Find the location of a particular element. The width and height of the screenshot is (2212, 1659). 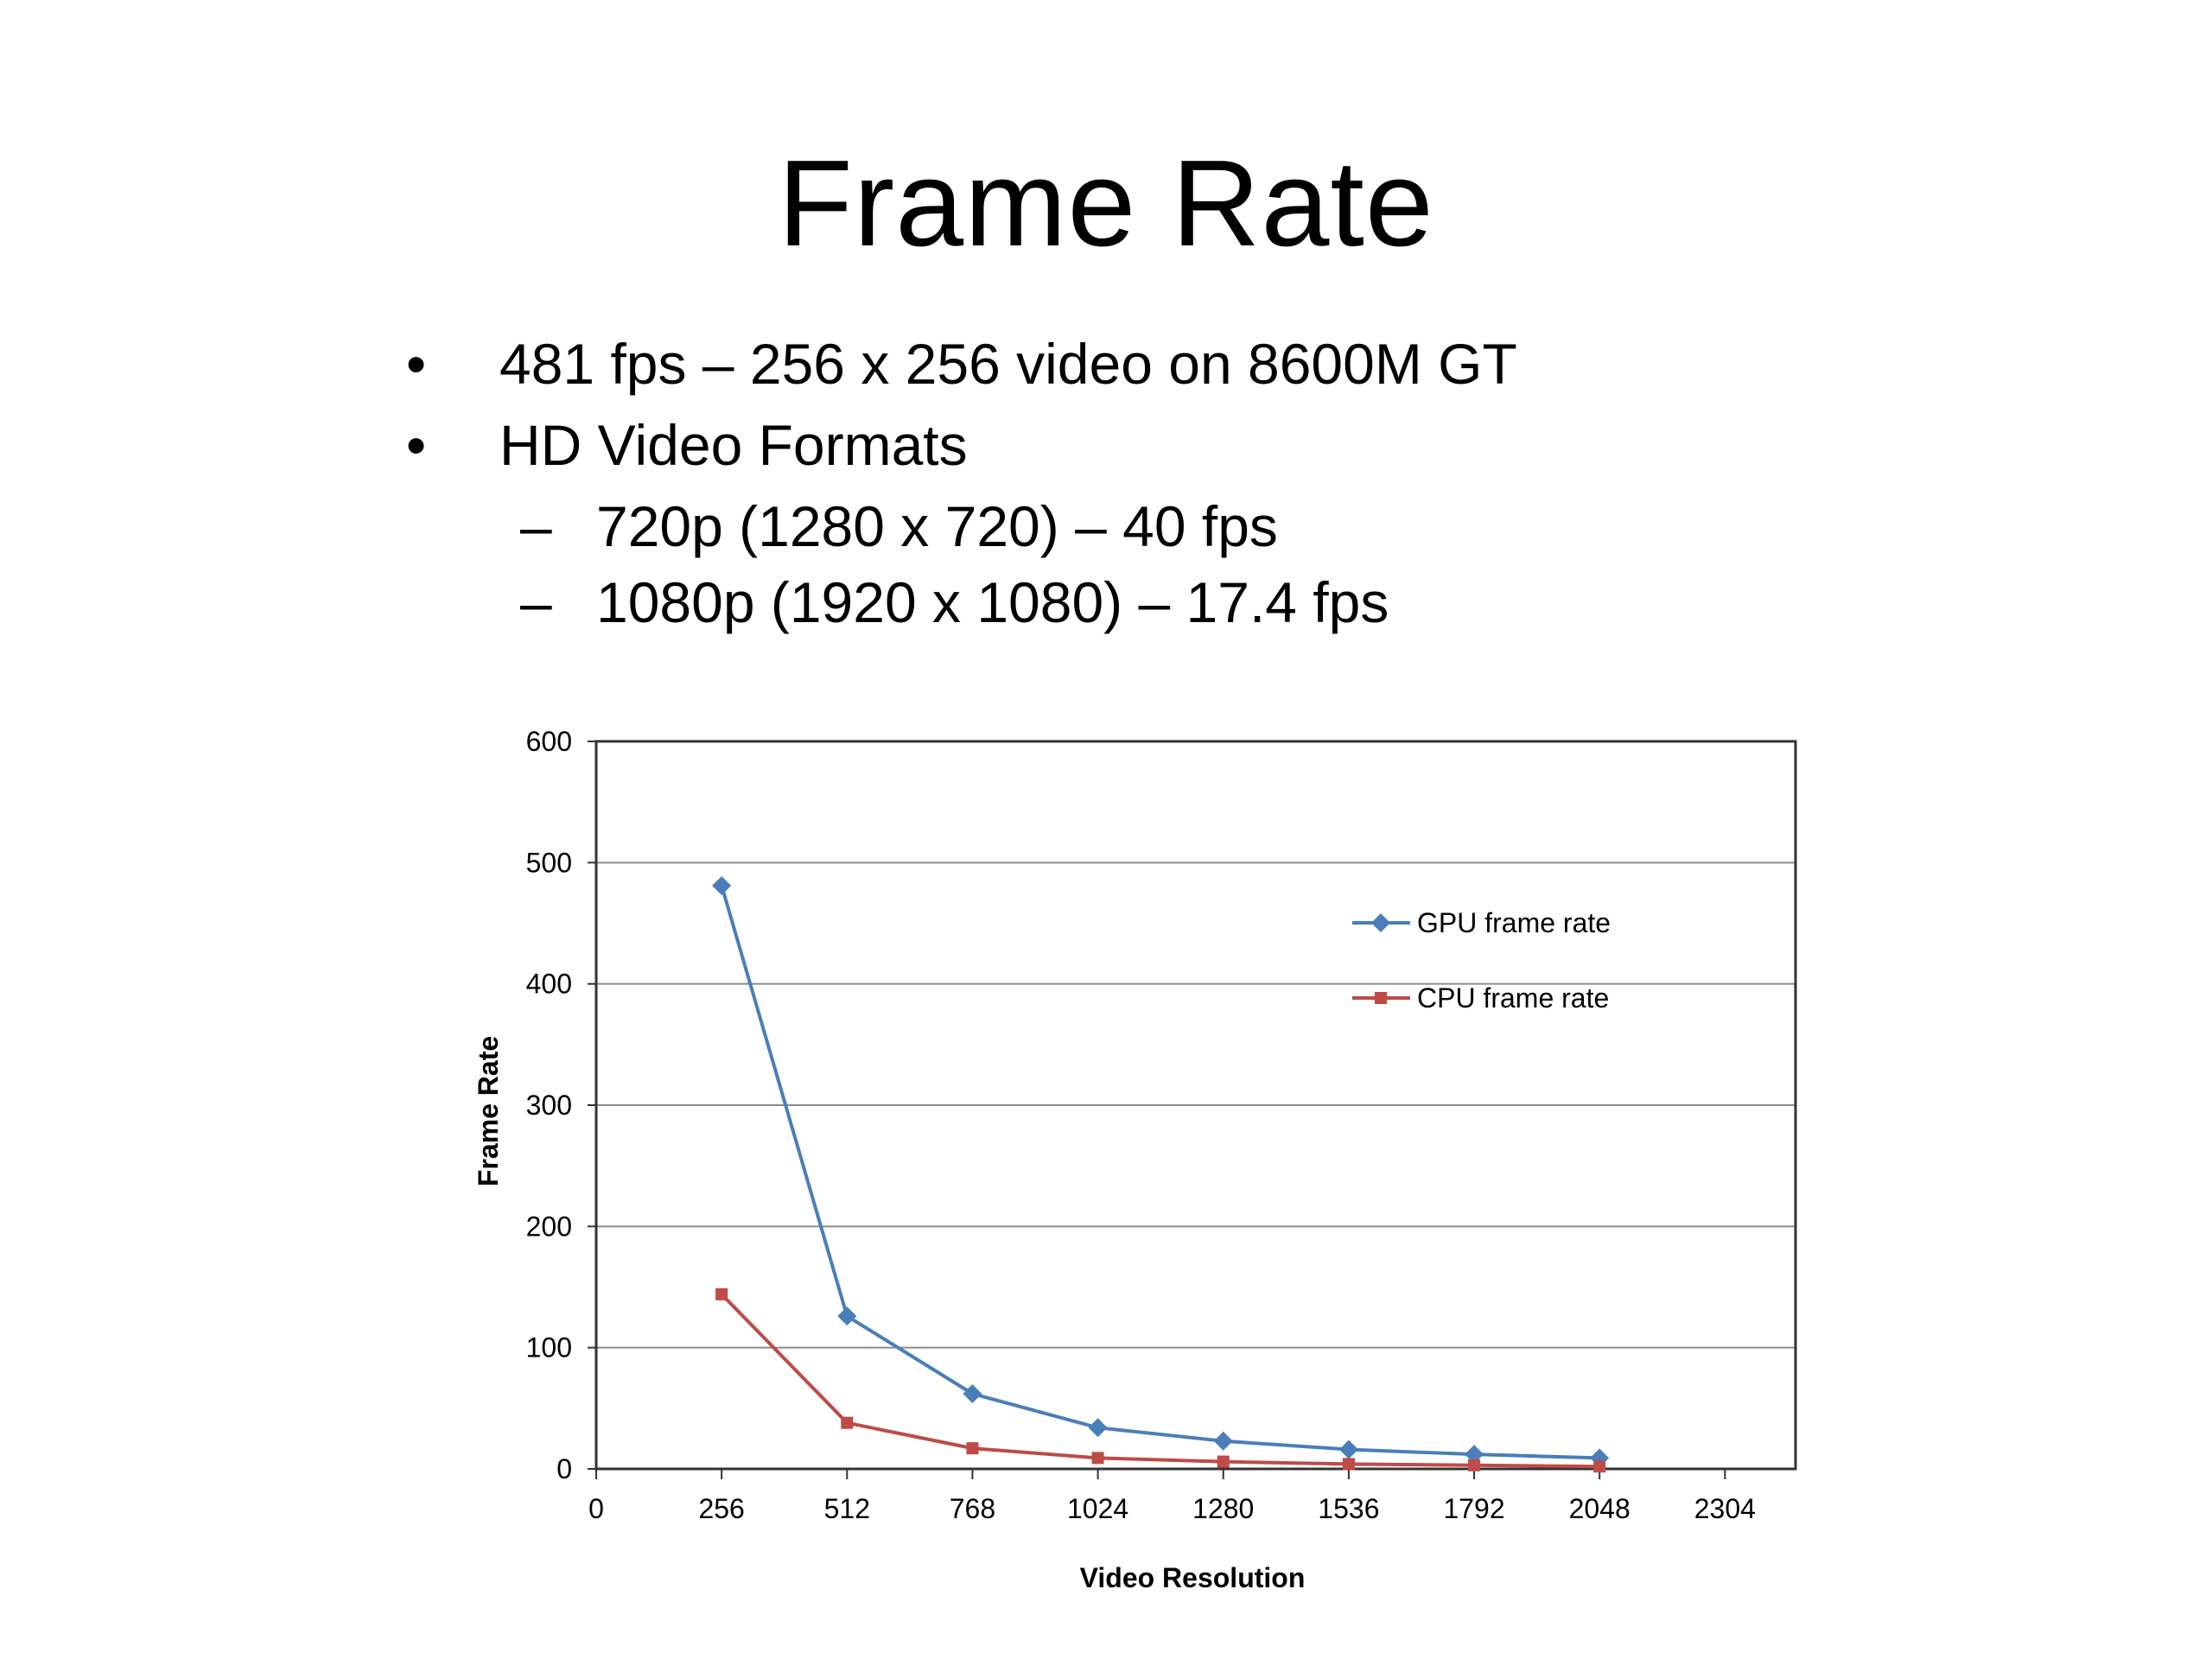

legend-label: CPU frame rate is located at coordinates (1513, 998).